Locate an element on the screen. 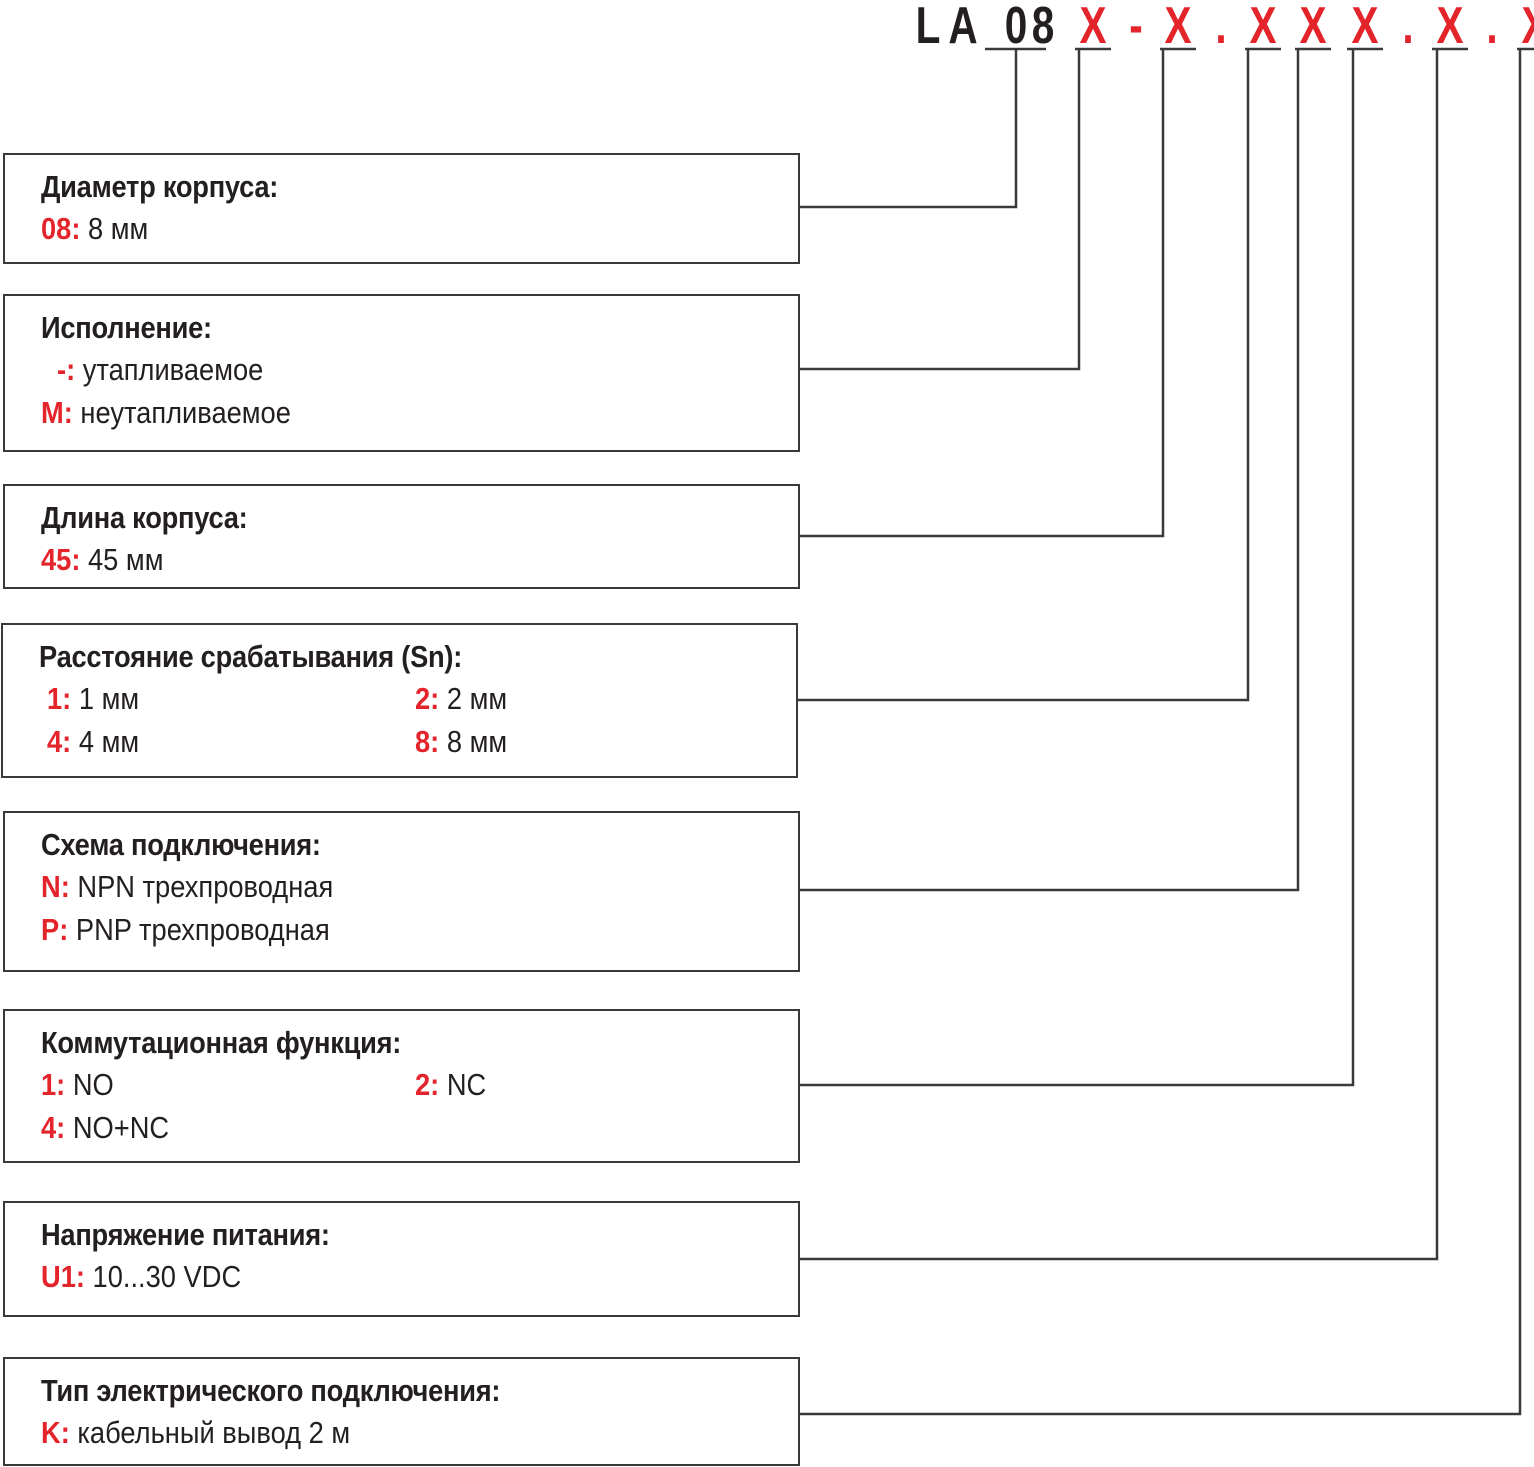  option-box-title: Схема подключения: is located at coordinates (181, 844).